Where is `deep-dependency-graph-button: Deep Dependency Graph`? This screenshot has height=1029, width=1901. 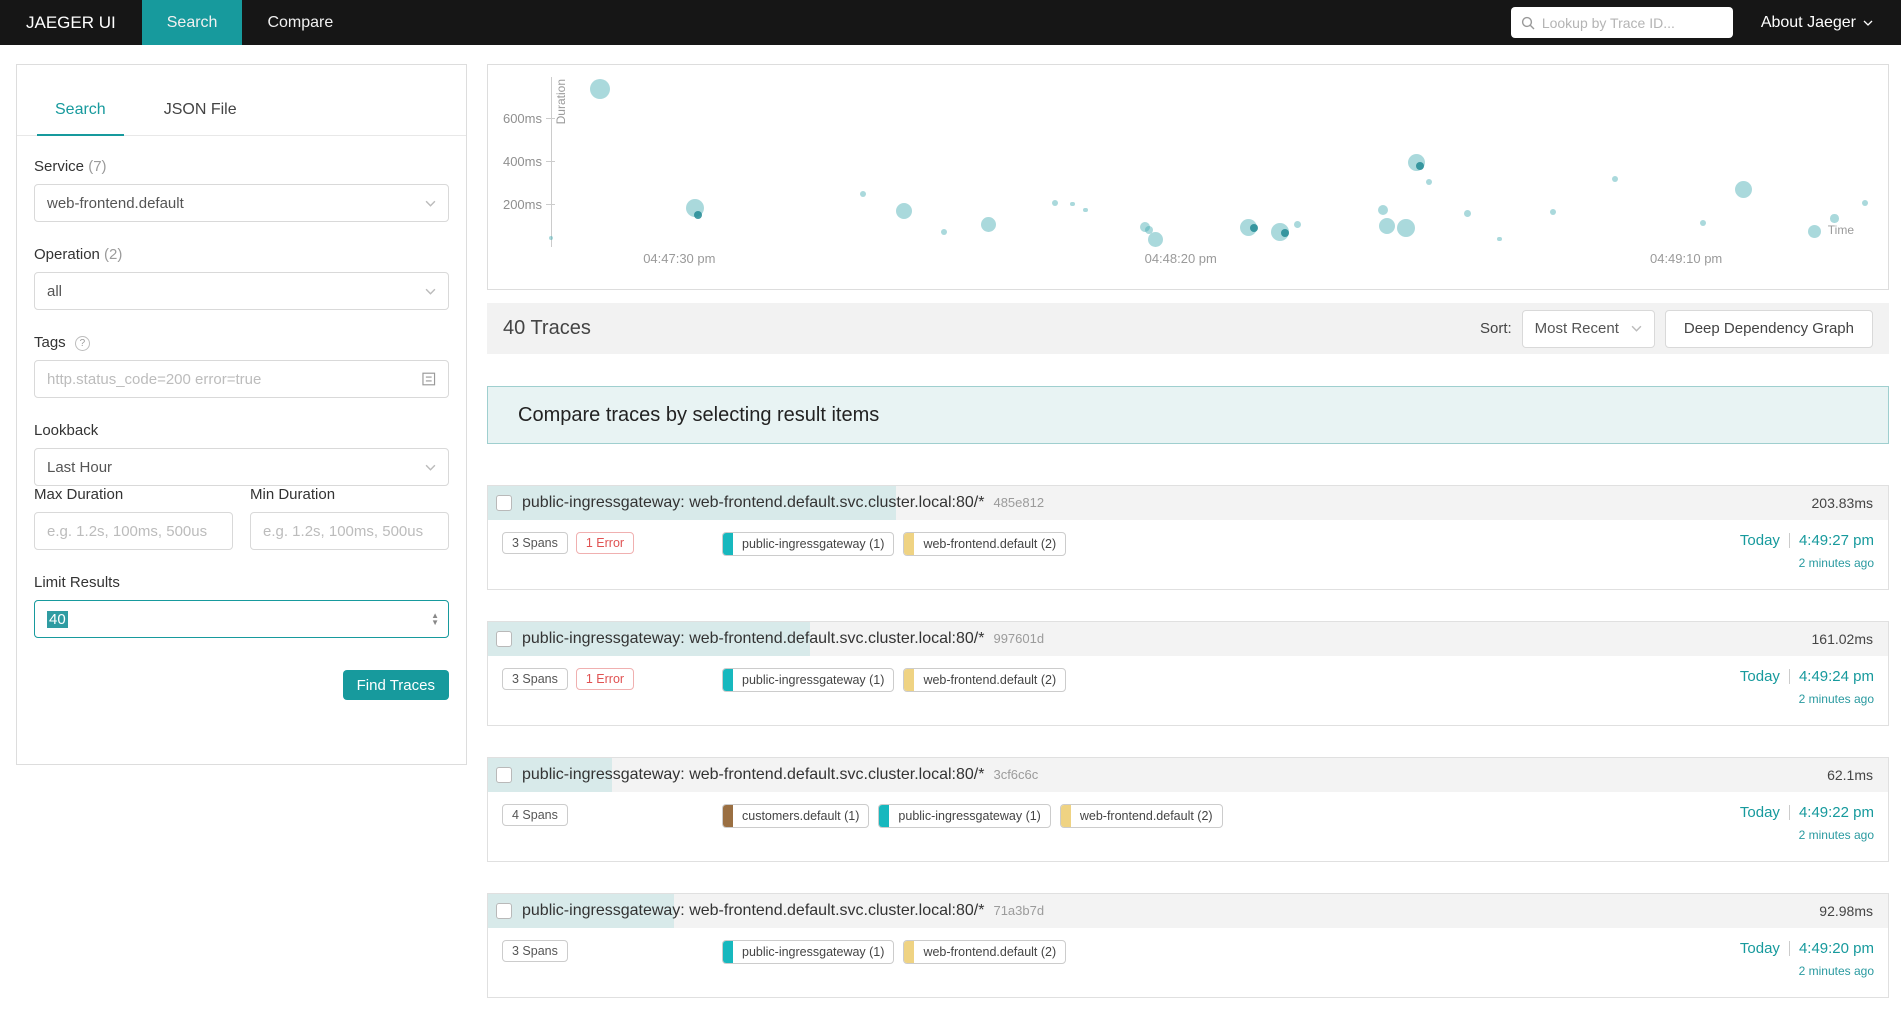
deep-dependency-graph-button: Deep Dependency Graph is located at coordinates (1768, 328).